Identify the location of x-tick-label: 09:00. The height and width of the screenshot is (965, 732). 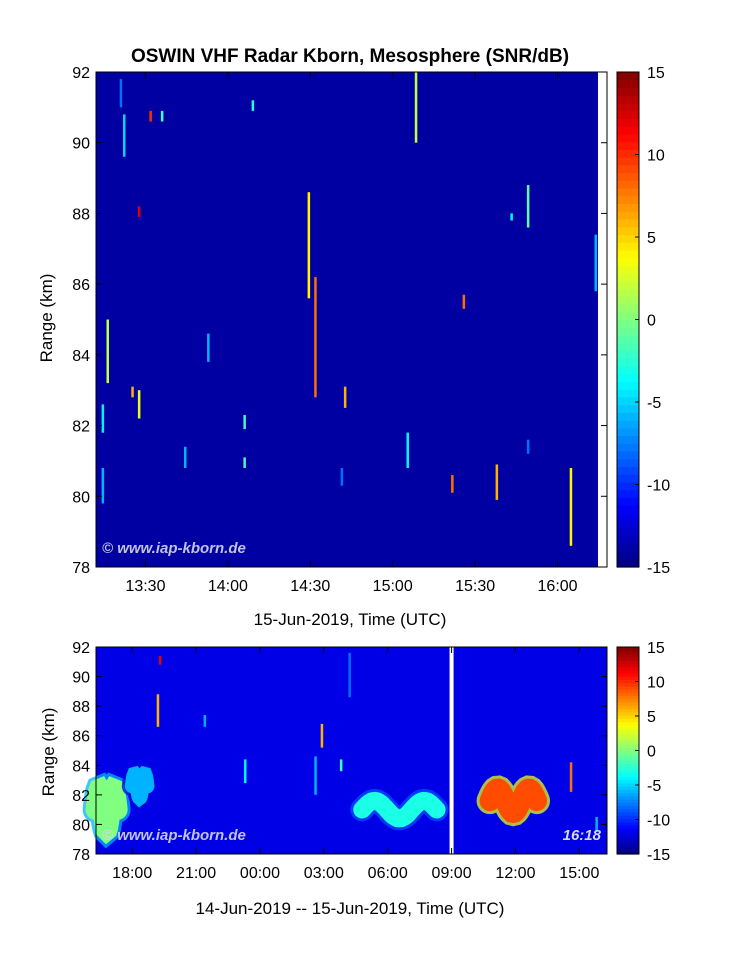
(452, 873).